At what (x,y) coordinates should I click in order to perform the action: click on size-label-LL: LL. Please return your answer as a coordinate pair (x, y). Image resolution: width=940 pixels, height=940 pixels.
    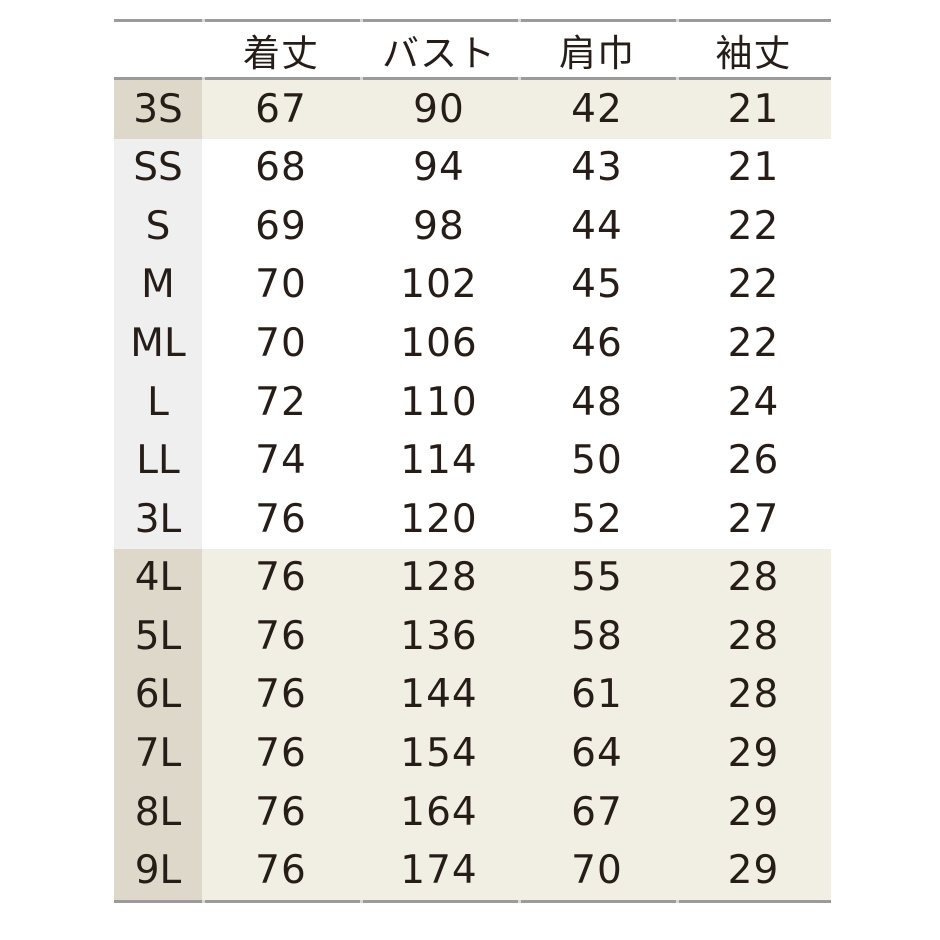
    Looking at the image, I should click on (158, 460).